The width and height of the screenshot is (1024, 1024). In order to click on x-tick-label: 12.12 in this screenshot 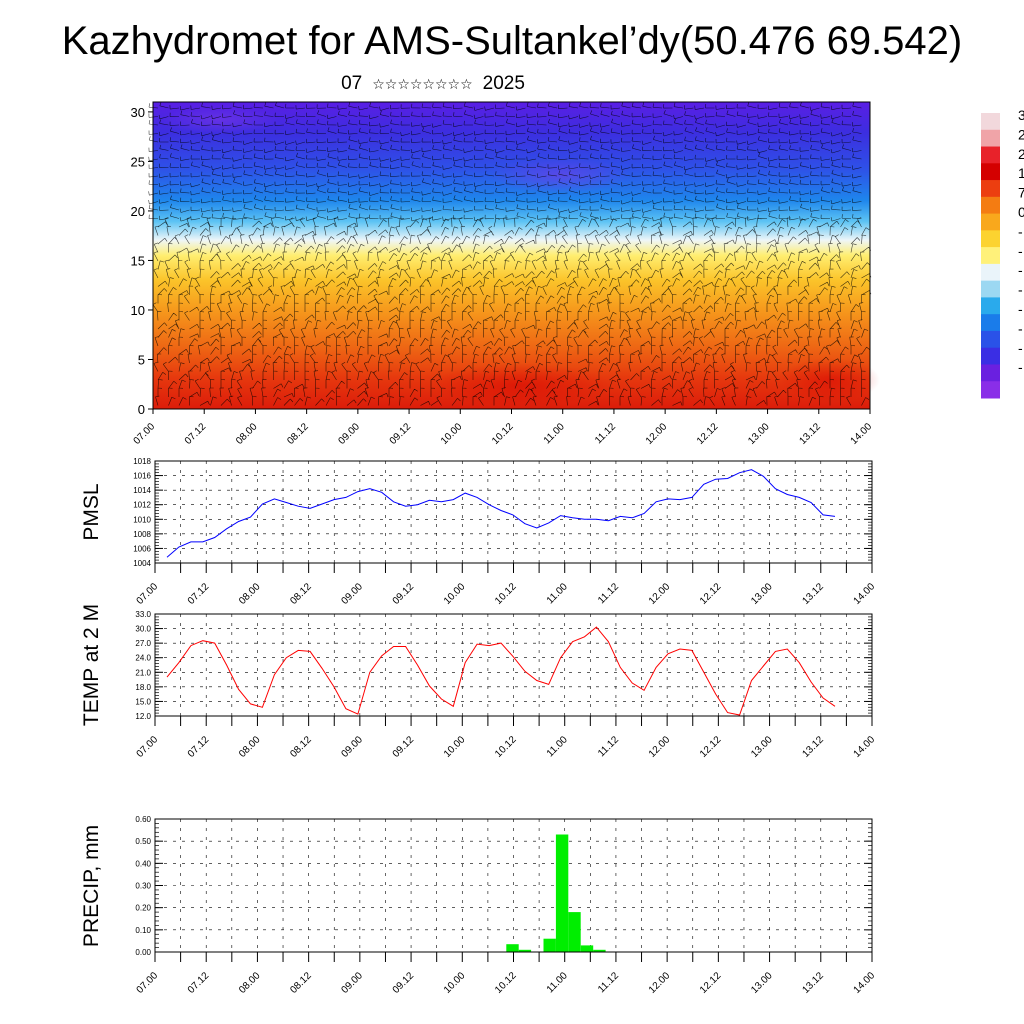, I will do `click(711, 747)`.